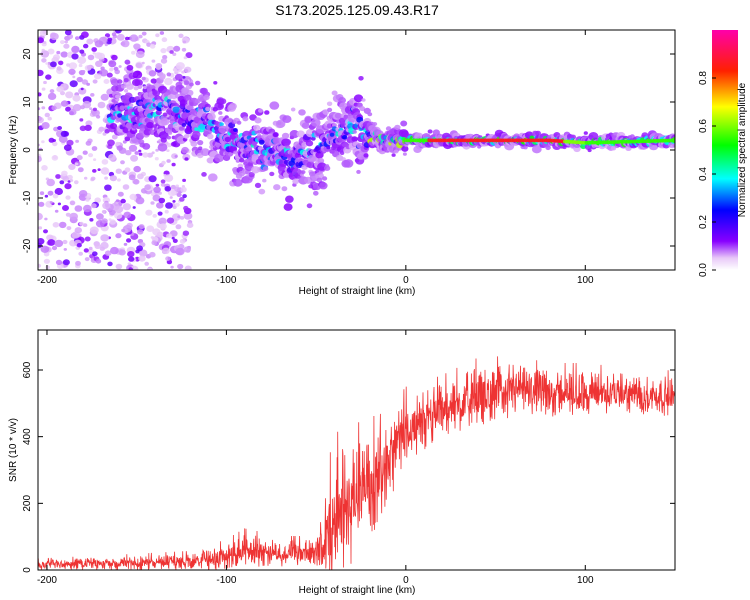 The image size is (750, 600). What do you see at coordinates (13, 450) in the screenshot?
I see `snr-y-label: SNR (10 * v/v)` at bounding box center [13, 450].